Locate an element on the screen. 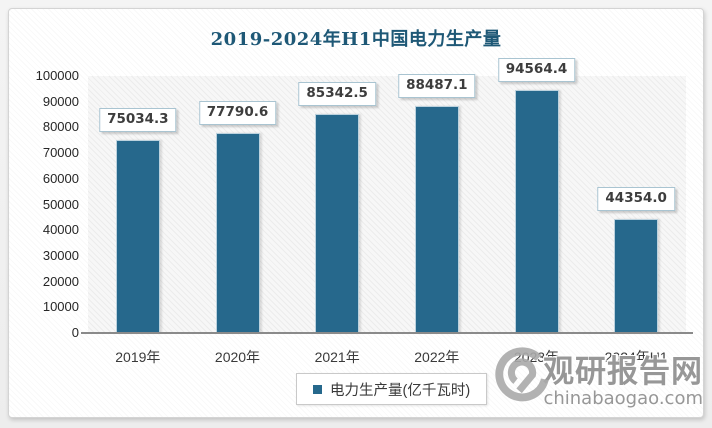  x-tick-label: 2024年H1 is located at coordinates (636, 357).